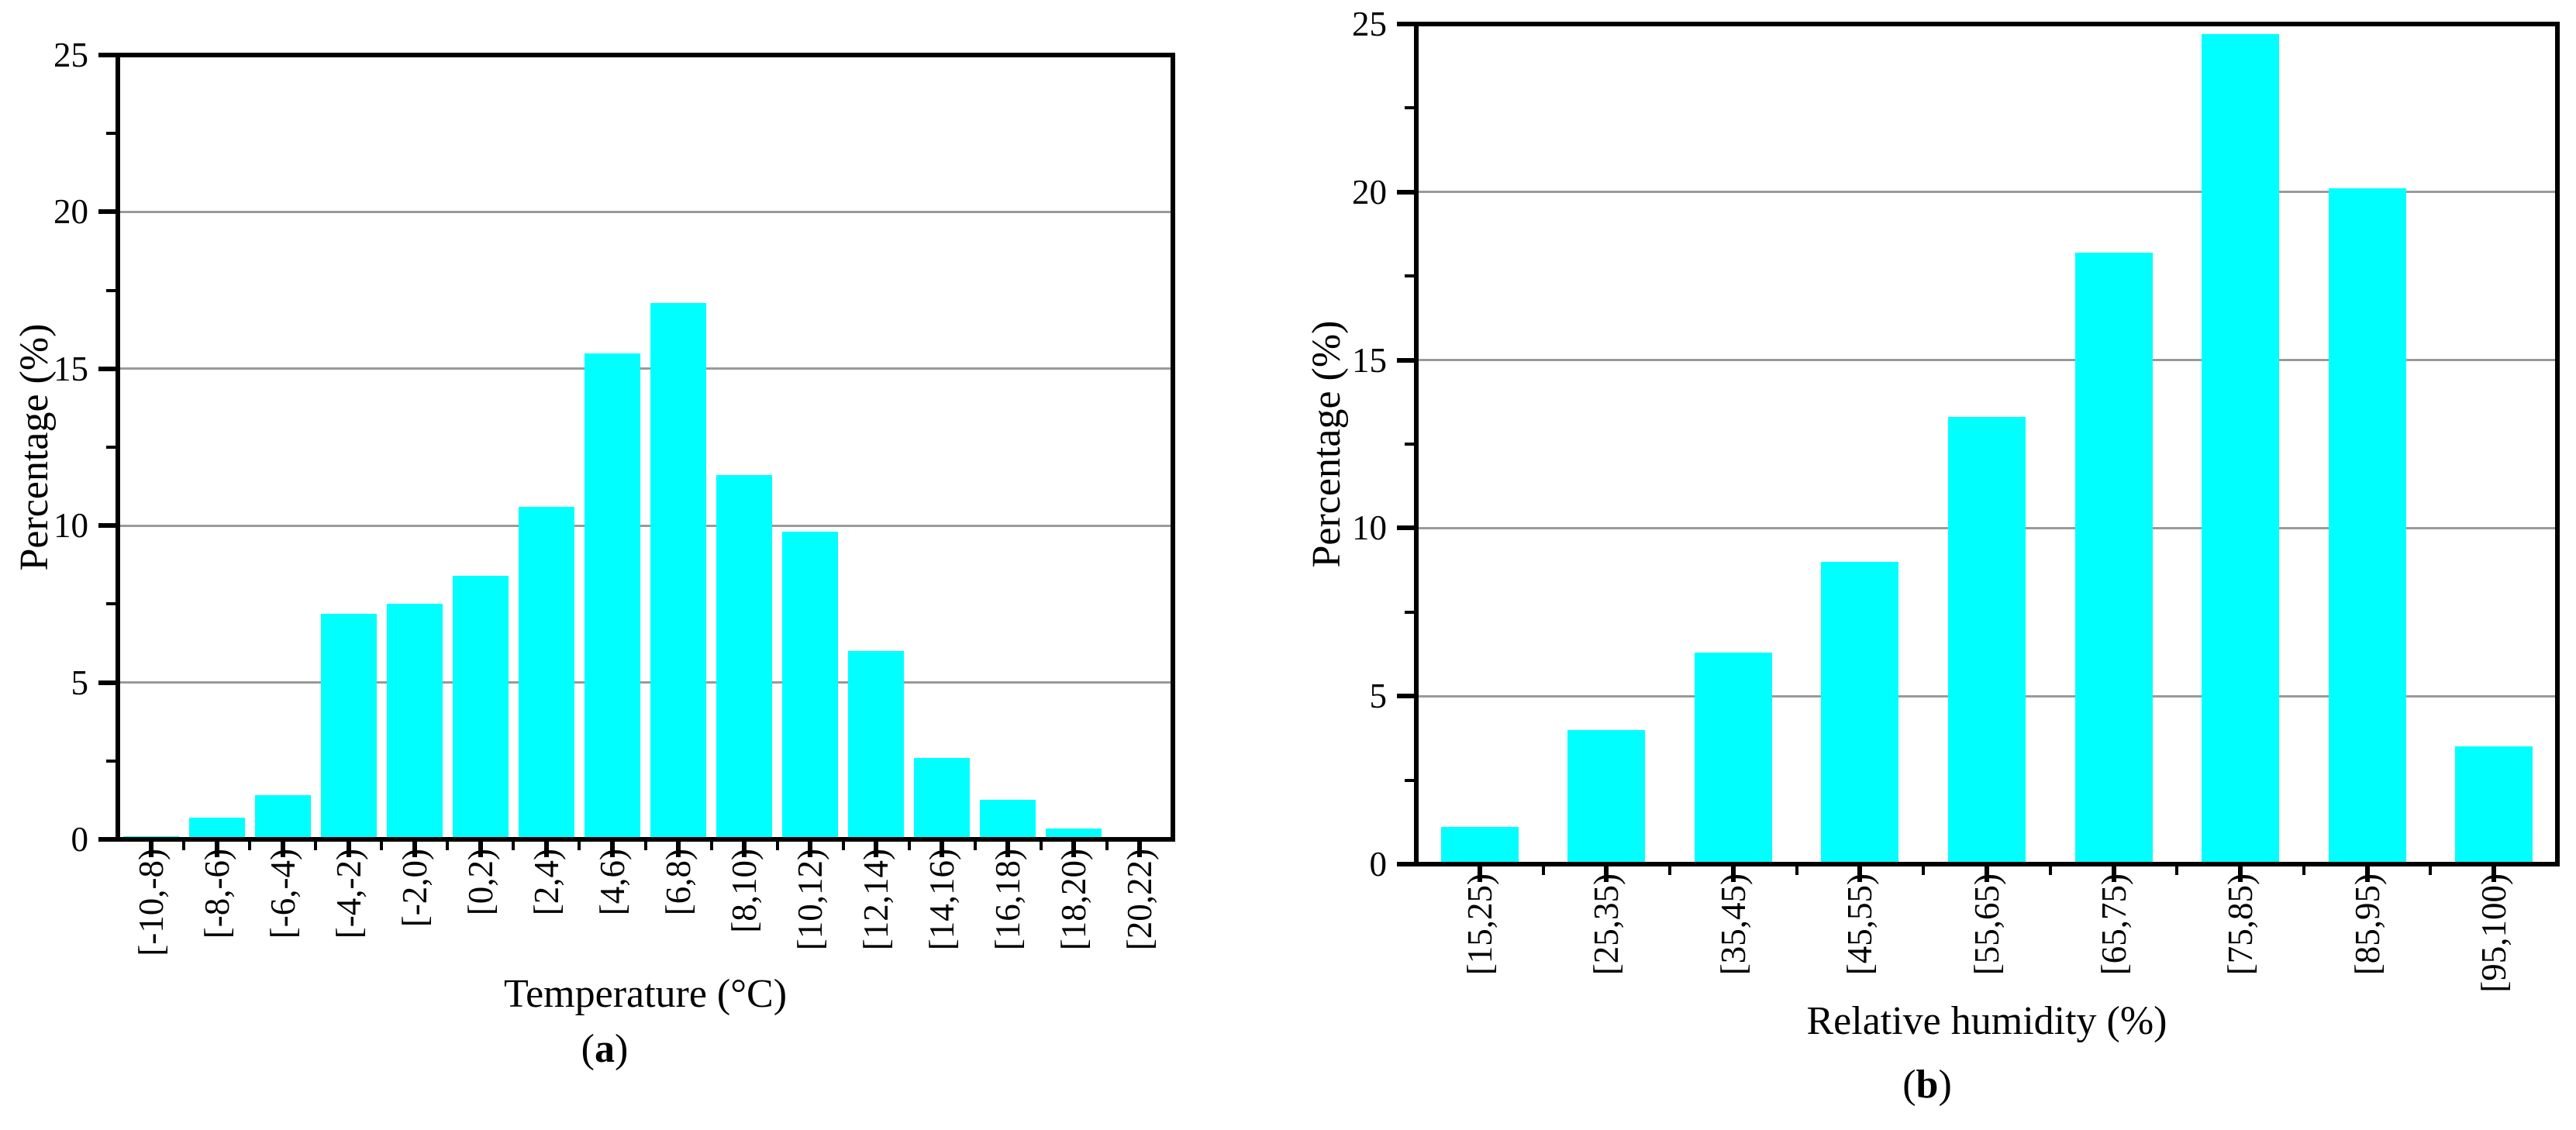 The image size is (2576, 1130). I want to click on x-tick-label: [2,4), so click(546, 882).